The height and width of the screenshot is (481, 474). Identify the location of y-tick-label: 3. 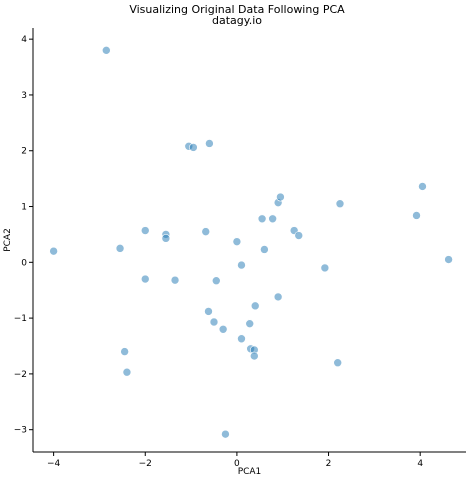
(24, 96).